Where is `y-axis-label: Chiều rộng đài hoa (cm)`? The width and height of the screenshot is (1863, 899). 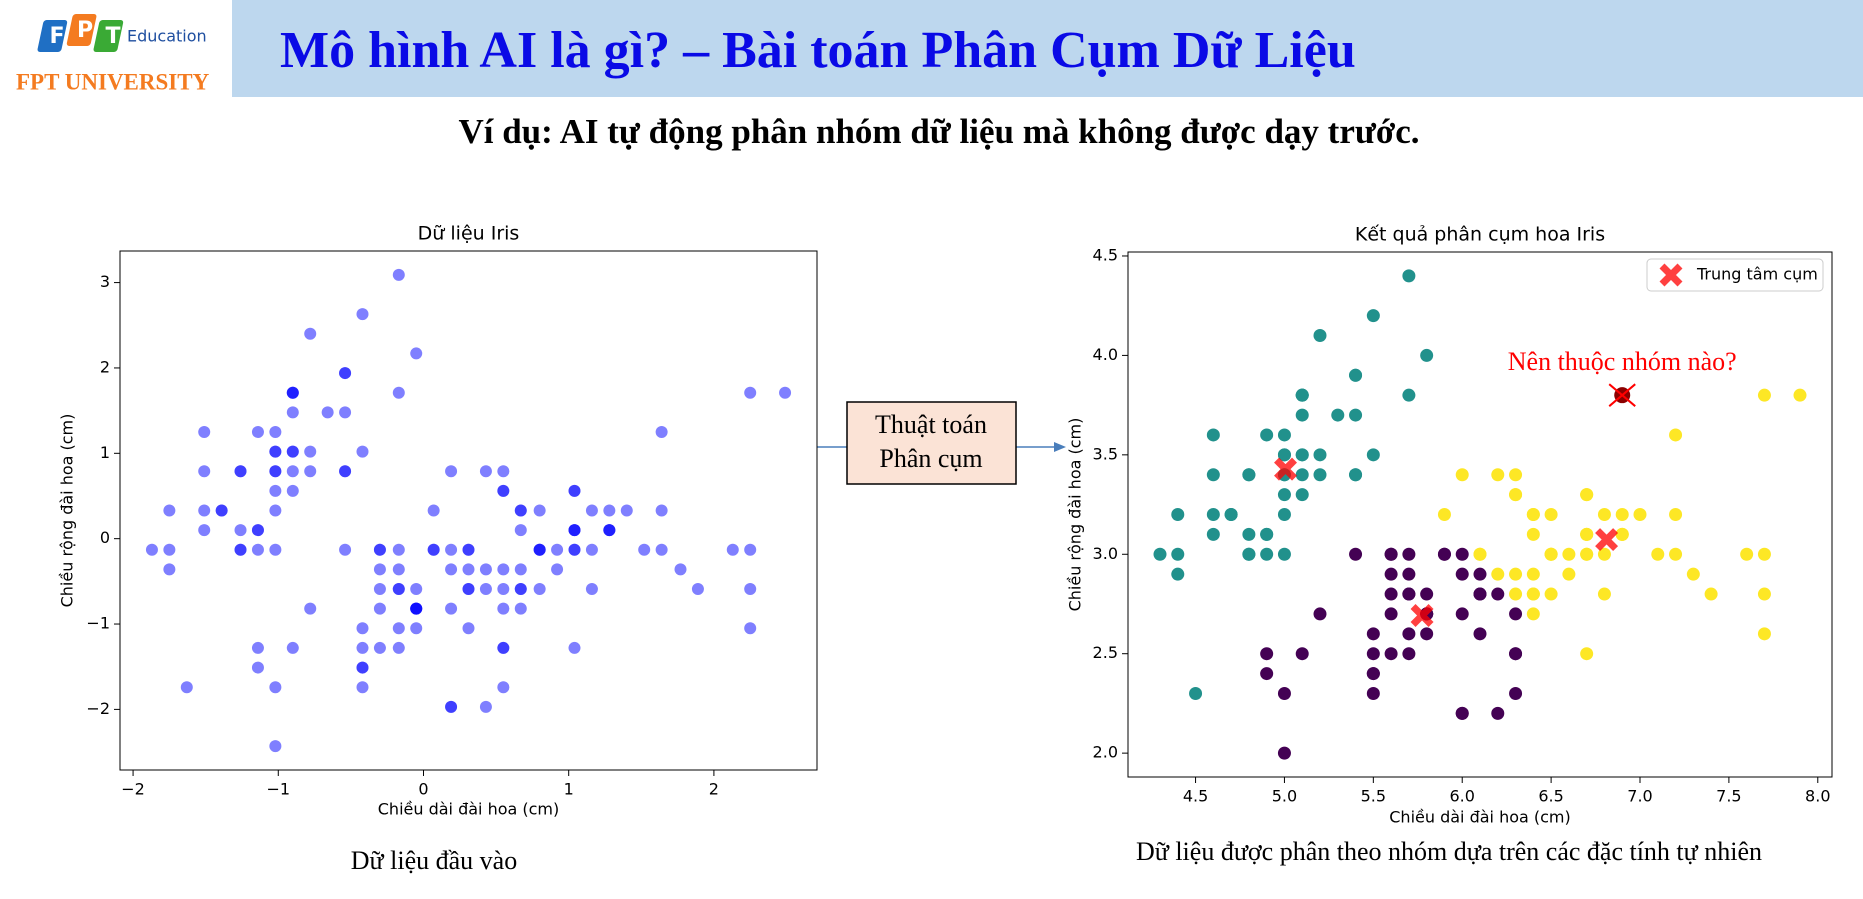
y-axis-label: Chiều rộng đài hoa (cm) is located at coordinates (67, 511).